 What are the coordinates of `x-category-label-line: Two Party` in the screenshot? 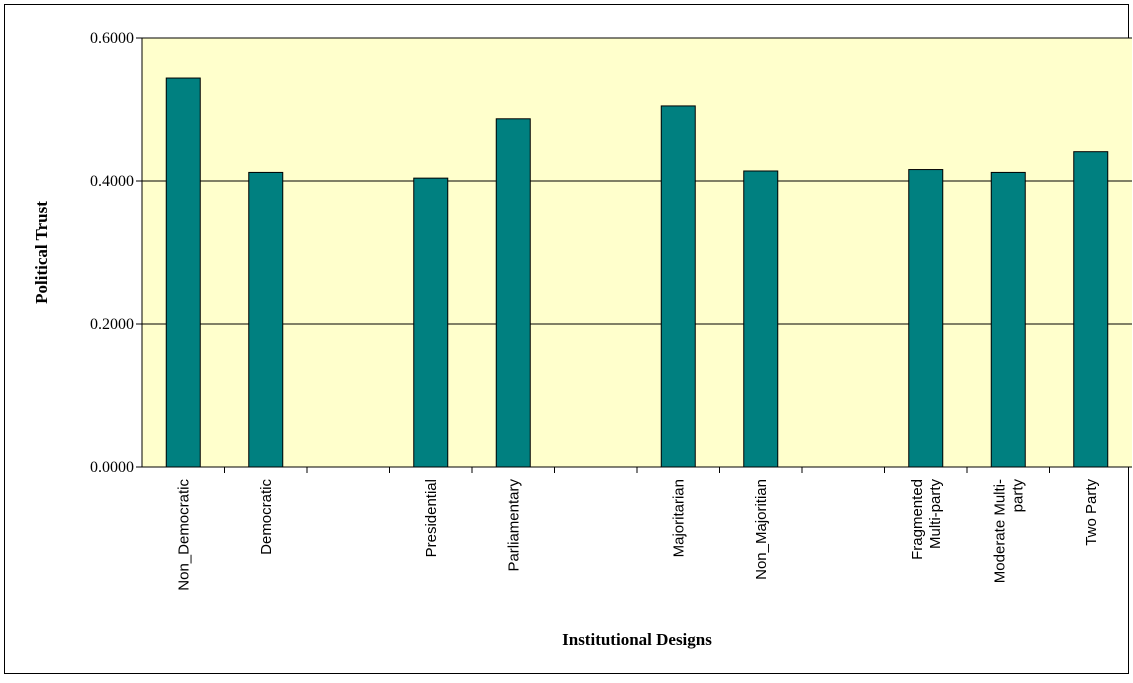 It's located at (1091, 512).